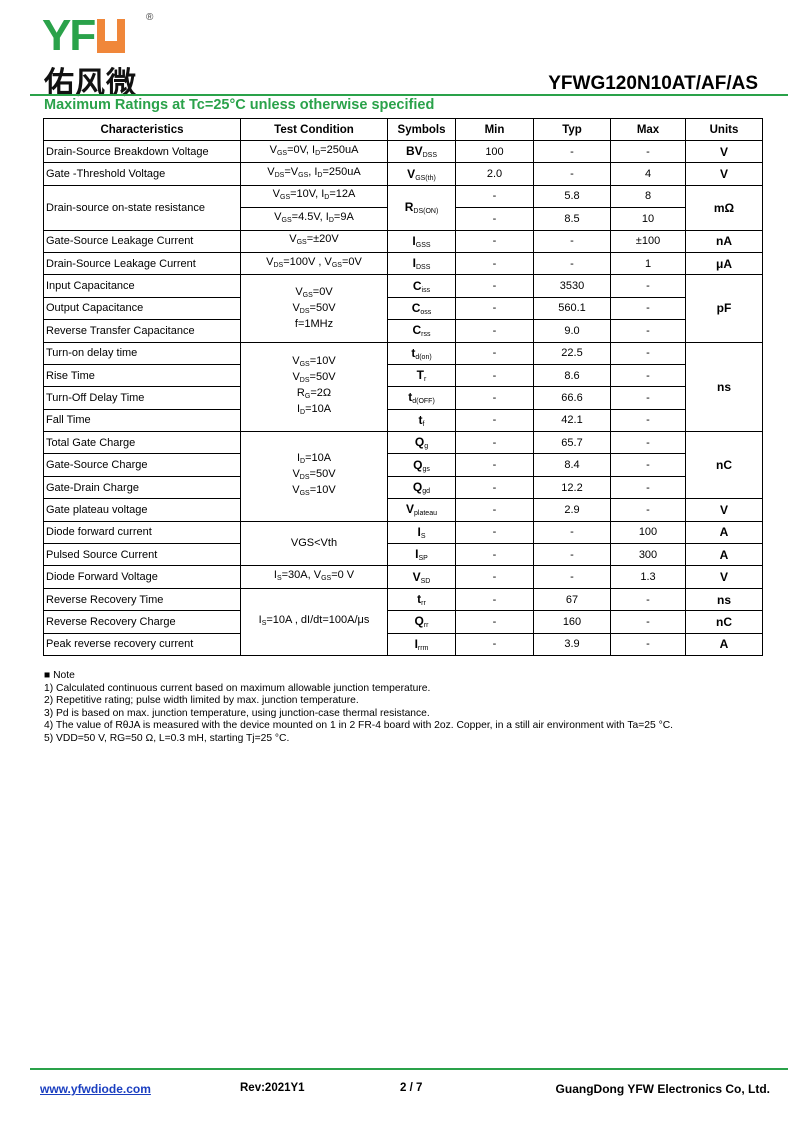 The height and width of the screenshot is (1130, 800). Describe the element at coordinates (409, 95) in the screenshot. I see `header-divider` at that location.